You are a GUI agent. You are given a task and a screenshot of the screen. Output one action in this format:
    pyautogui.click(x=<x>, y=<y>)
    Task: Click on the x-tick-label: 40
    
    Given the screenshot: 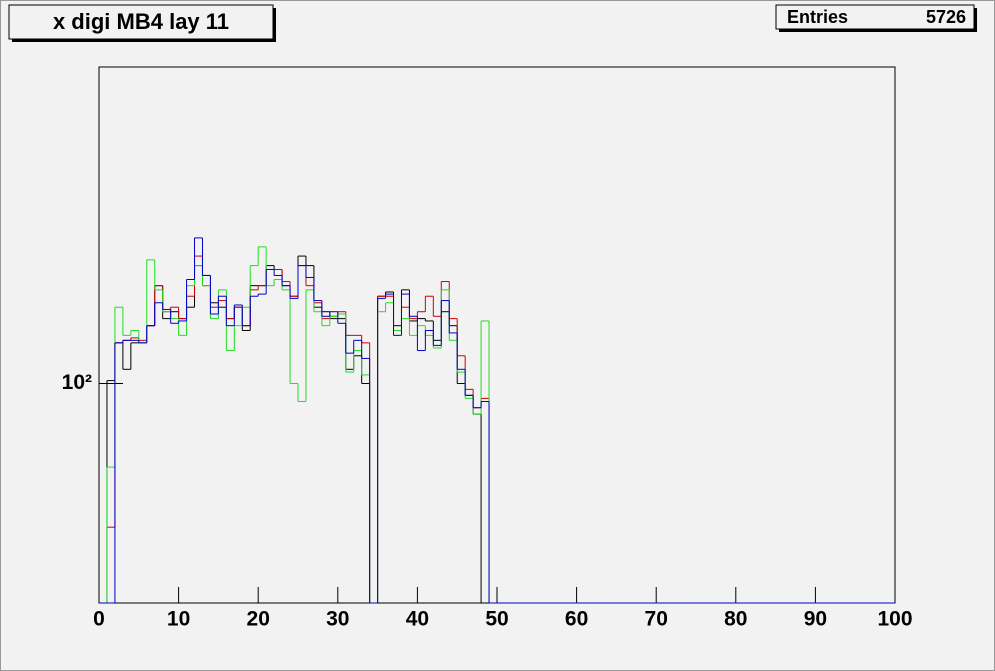 What is the action you would take?
    pyautogui.click(x=417, y=619)
    